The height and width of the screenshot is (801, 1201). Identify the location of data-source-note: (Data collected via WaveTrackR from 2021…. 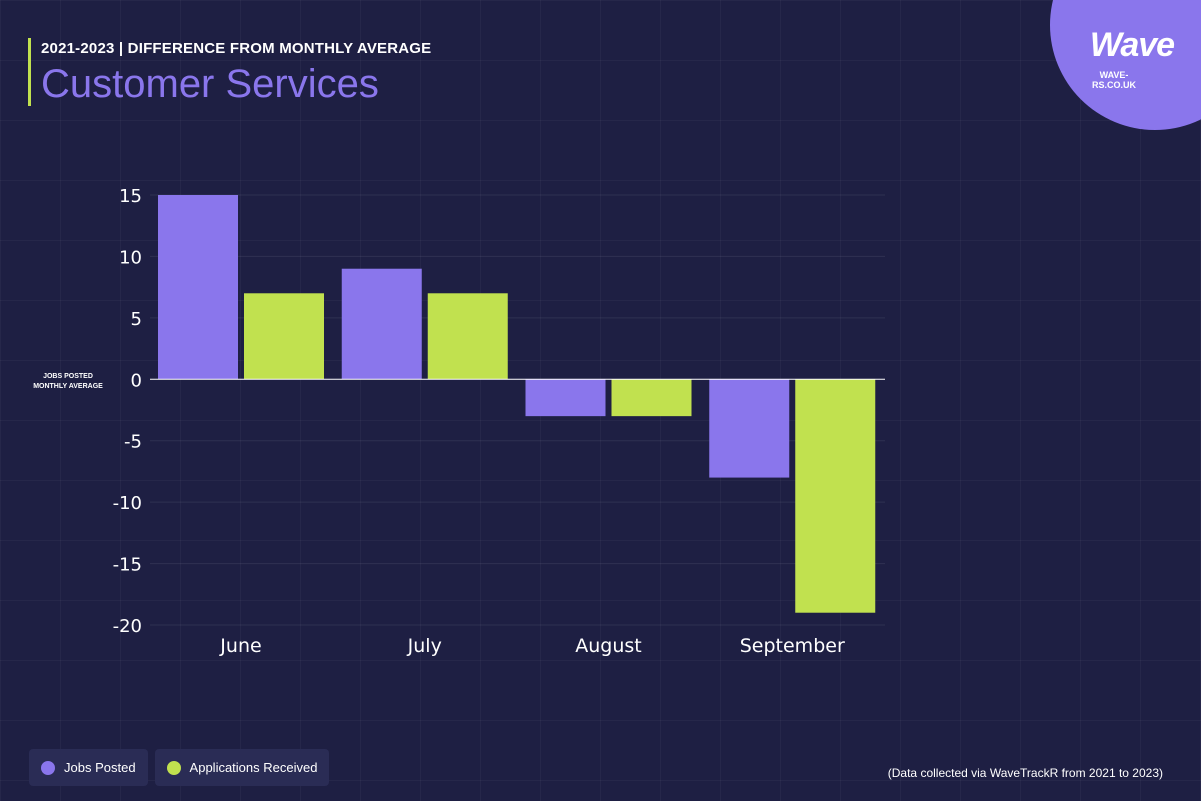
(1025, 773).